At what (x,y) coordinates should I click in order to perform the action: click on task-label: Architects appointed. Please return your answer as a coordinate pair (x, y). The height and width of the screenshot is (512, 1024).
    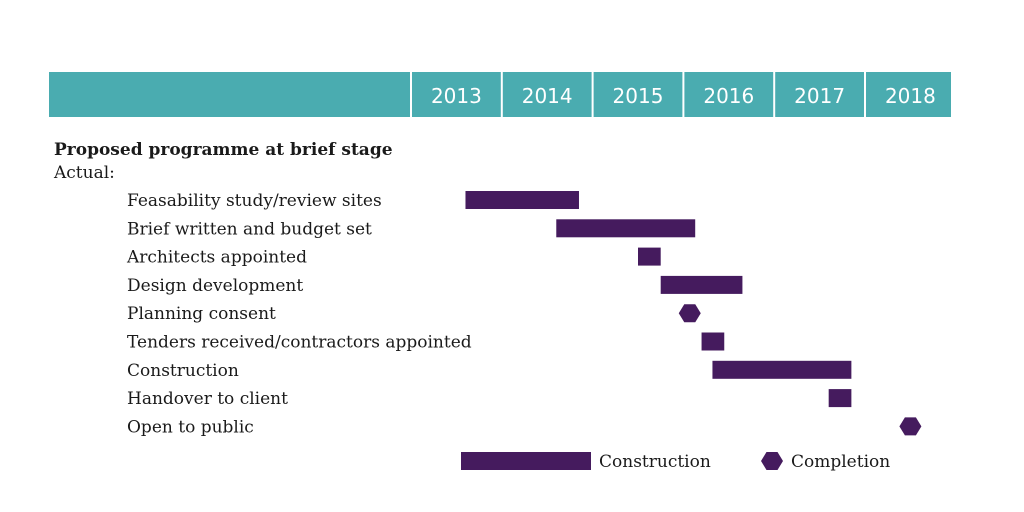
    Looking at the image, I should click on (216, 258).